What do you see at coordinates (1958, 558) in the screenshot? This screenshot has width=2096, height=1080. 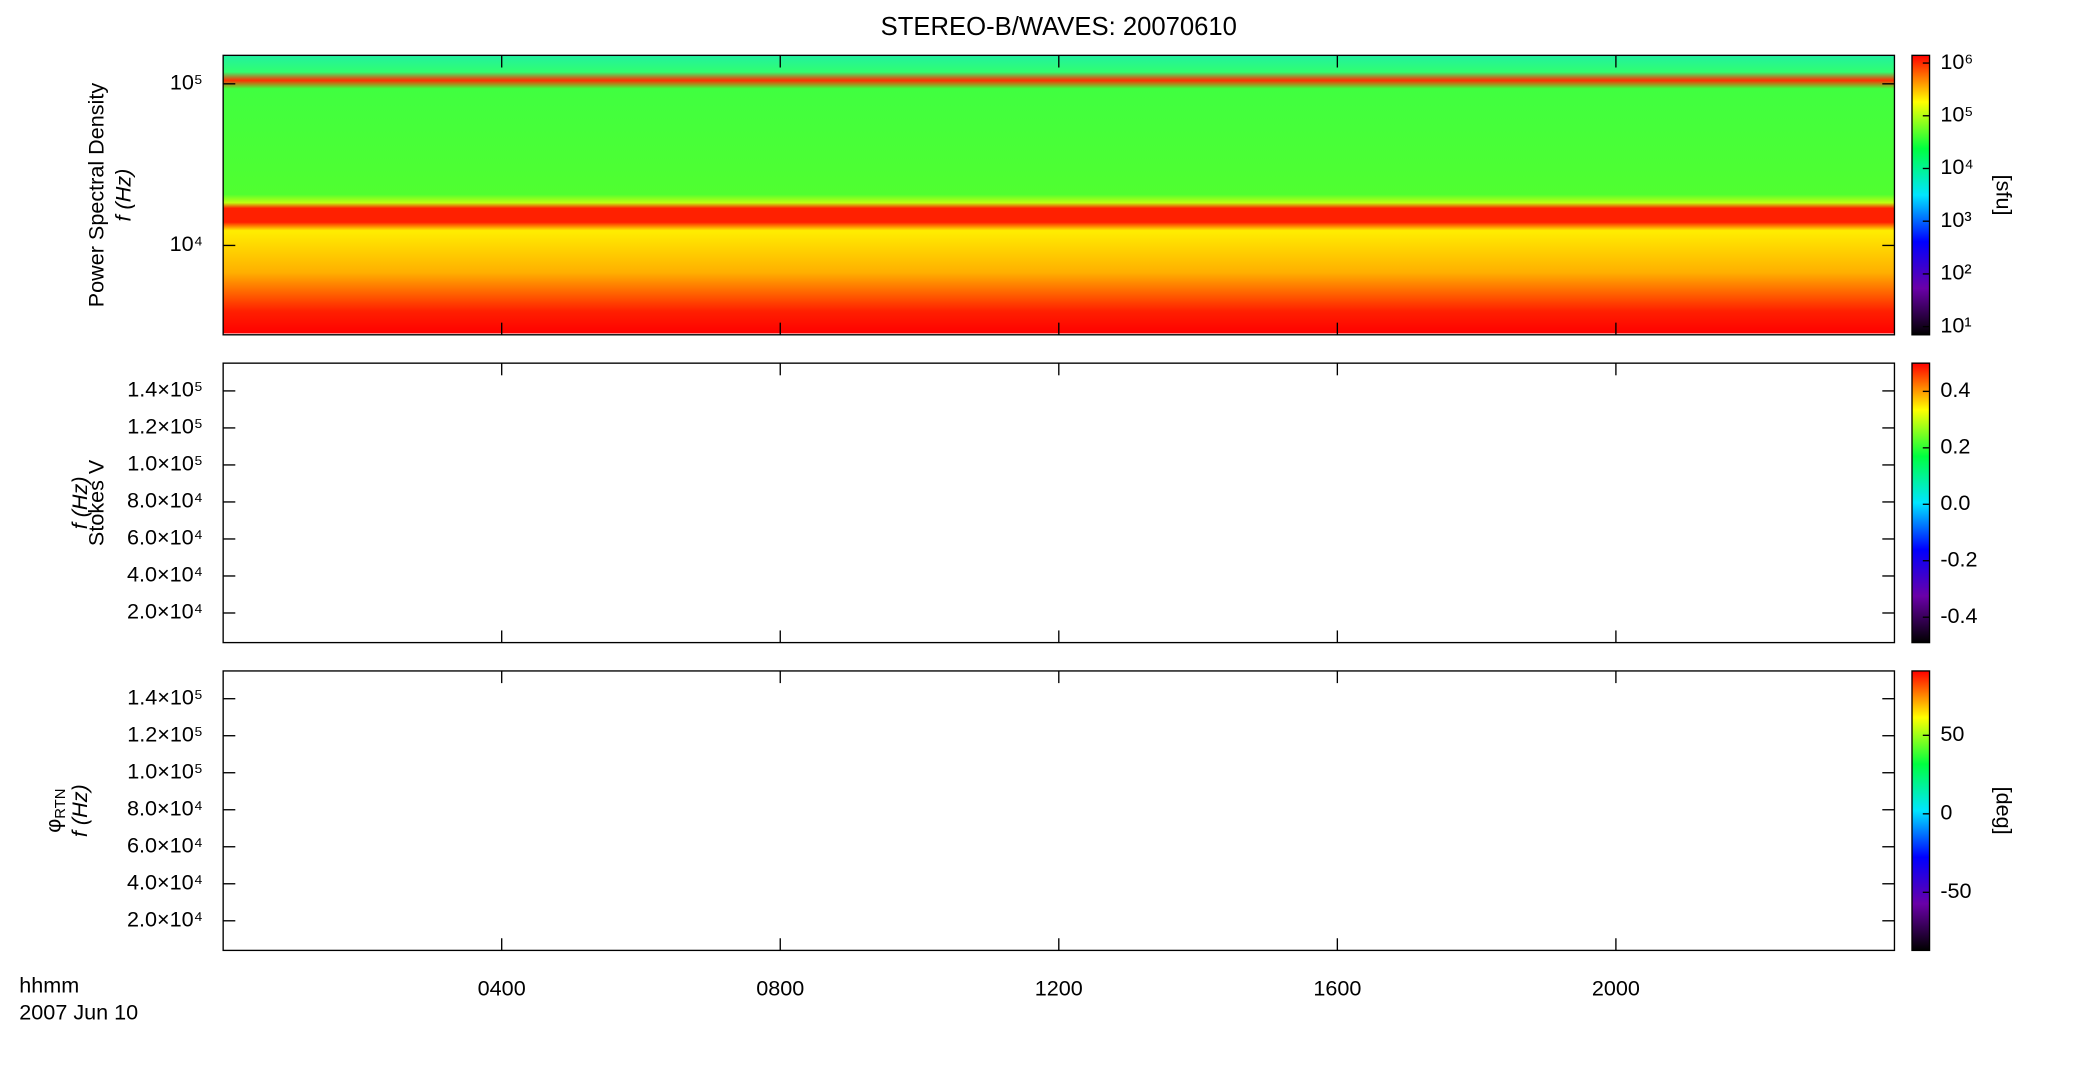 I see `colorbar-tick-label: -0.2` at bounding box center [1958, 558].